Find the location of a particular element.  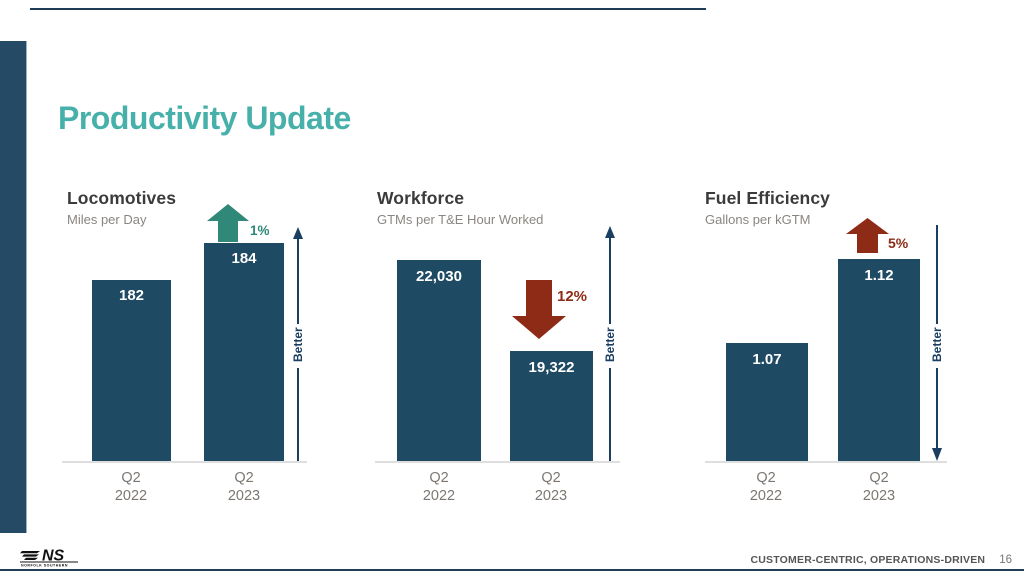

bar-value-label: 184 is located at coordinates (244, 258).